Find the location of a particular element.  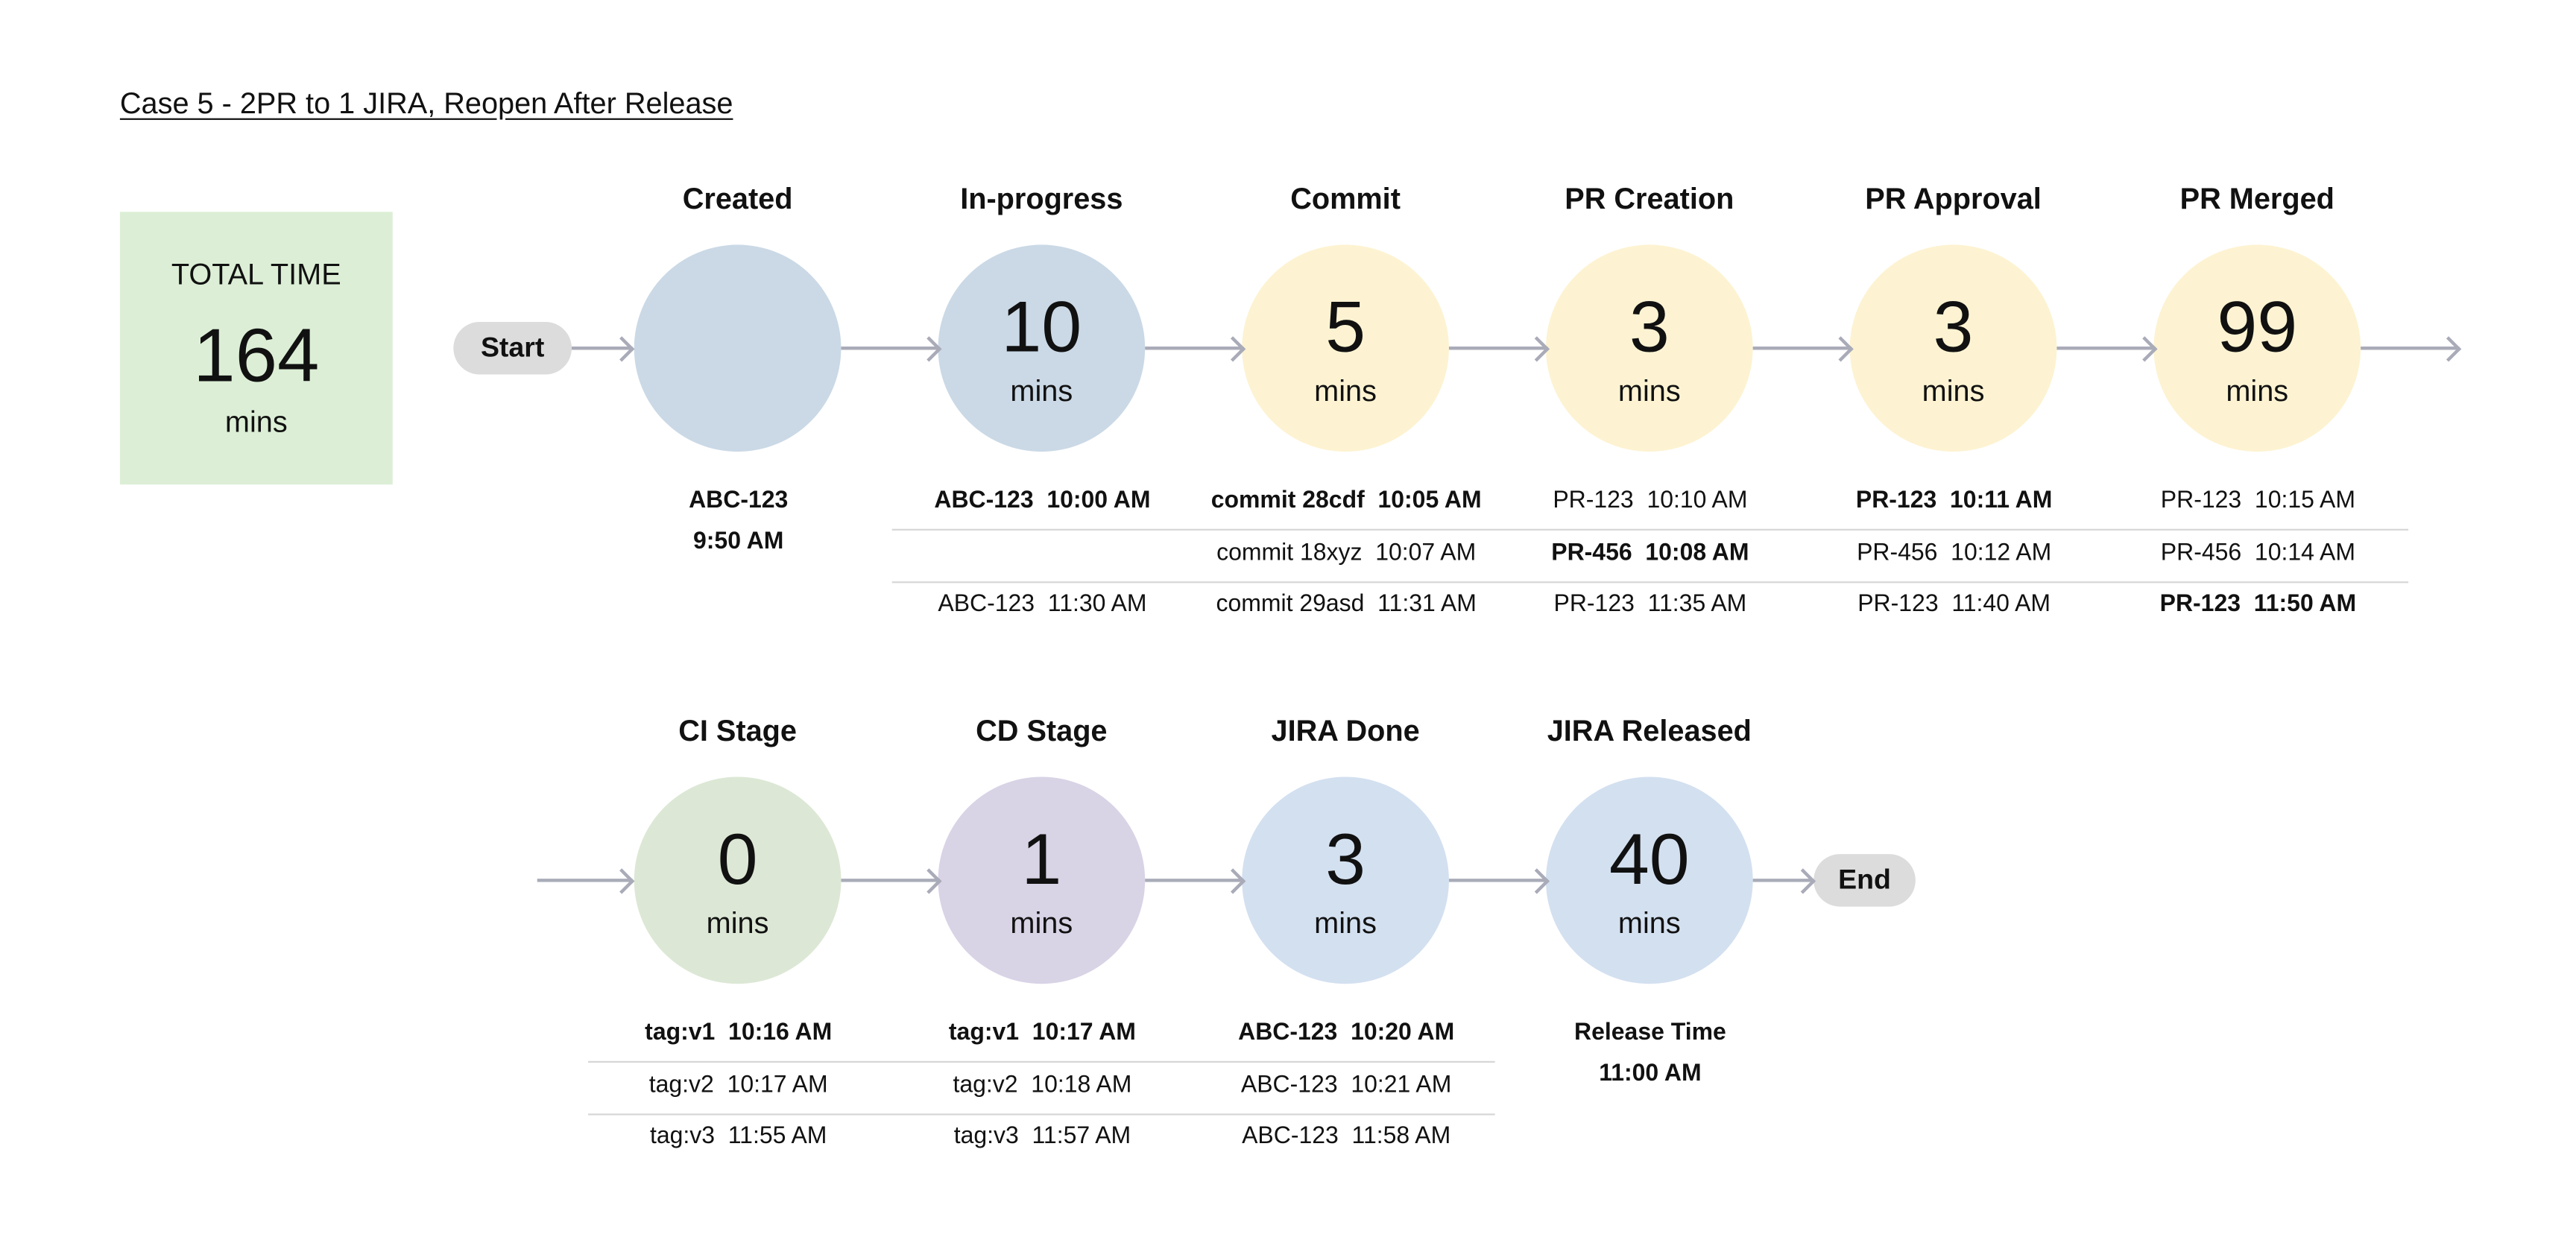

stage-circle: 99 mins is located at coordinates (2257, 348).